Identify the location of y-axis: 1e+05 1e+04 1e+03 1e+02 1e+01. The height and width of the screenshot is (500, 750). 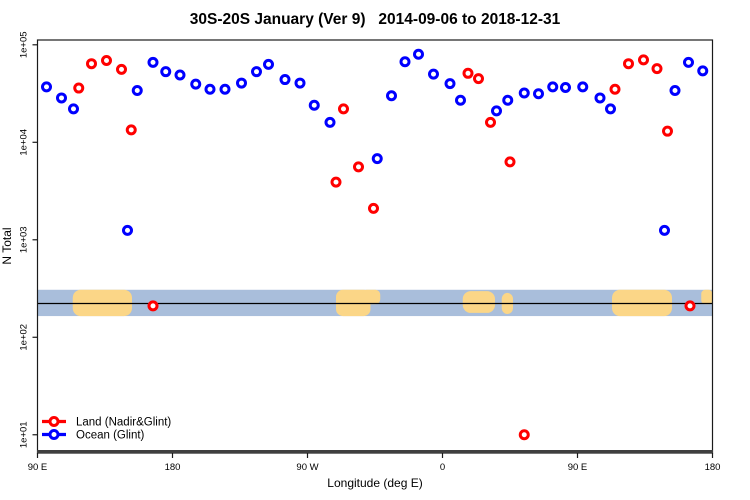
(28, 239).